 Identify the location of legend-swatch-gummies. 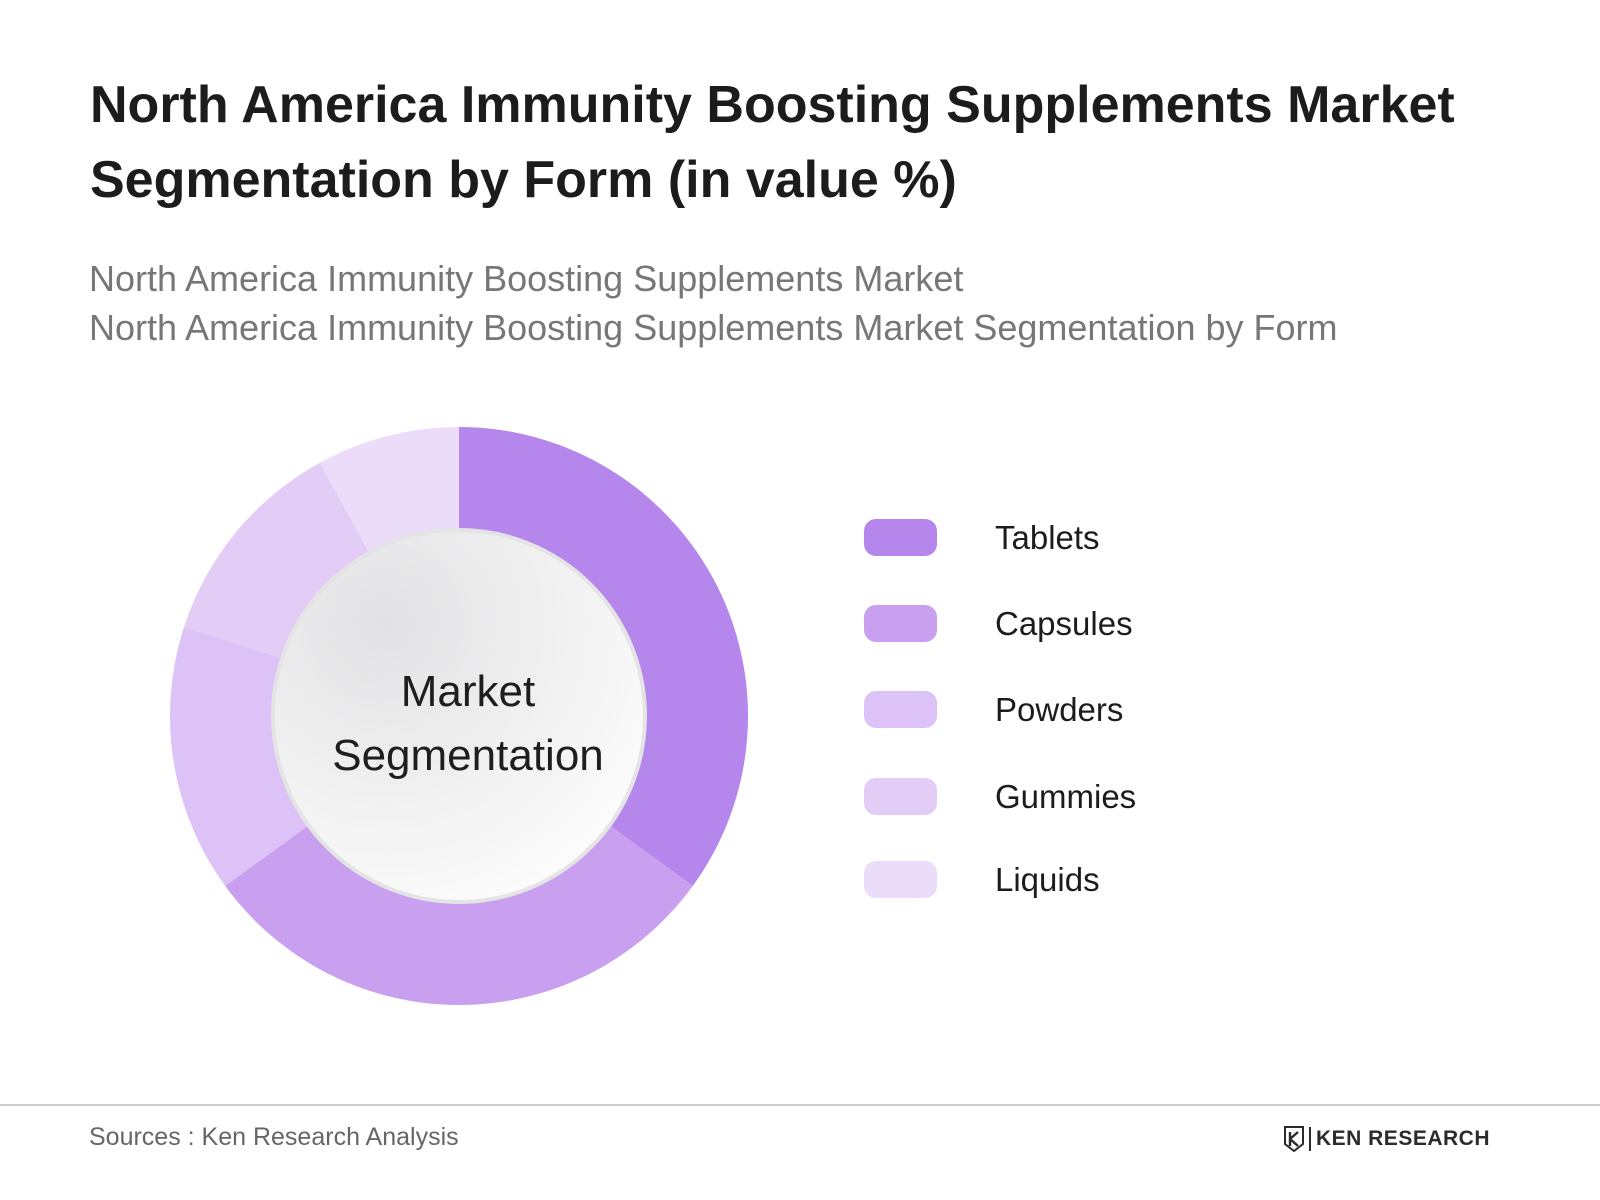
(900, 796).